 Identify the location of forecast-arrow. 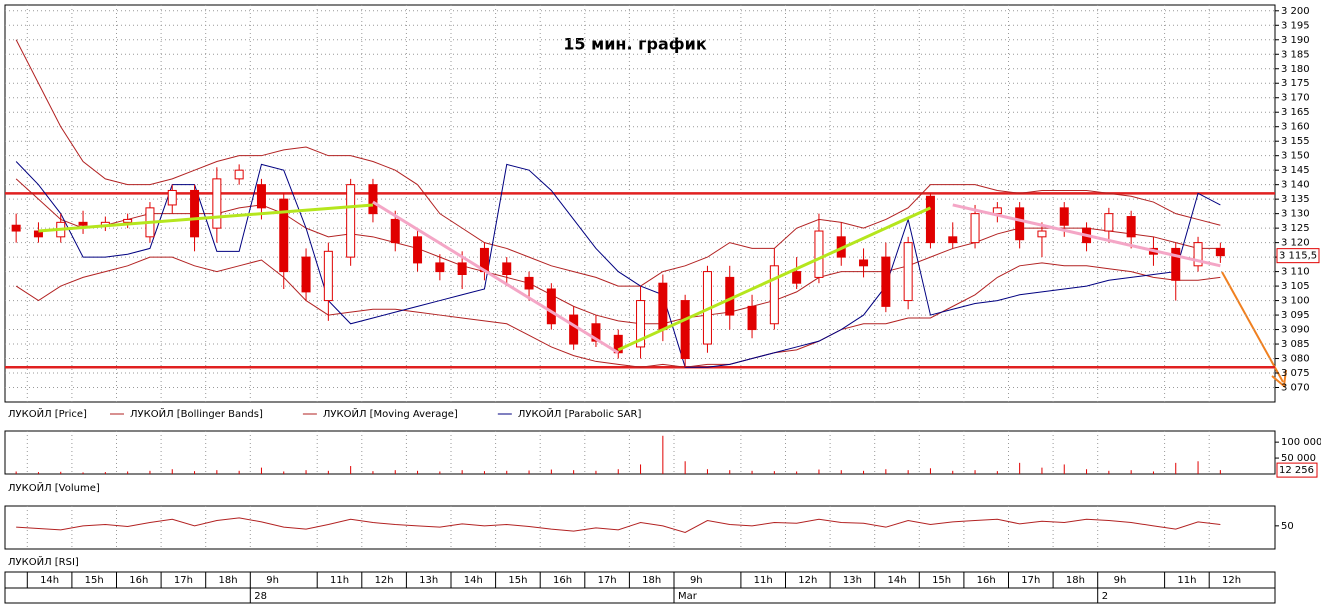
(1252, 327).